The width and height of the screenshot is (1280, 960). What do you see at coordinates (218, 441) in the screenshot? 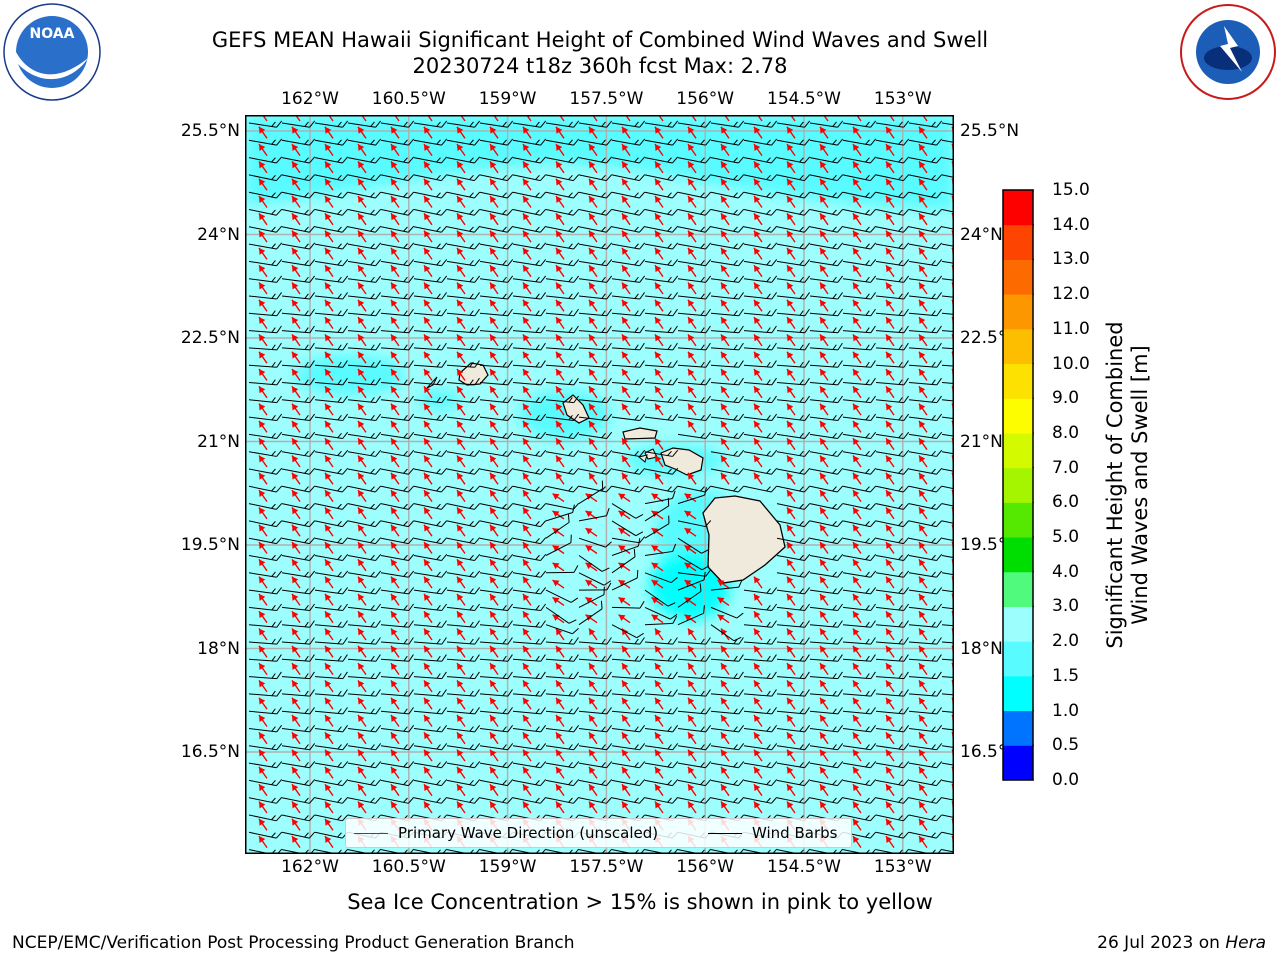
I see `lat-tick-left-3: 21°N` at bounding box center [218, 441].